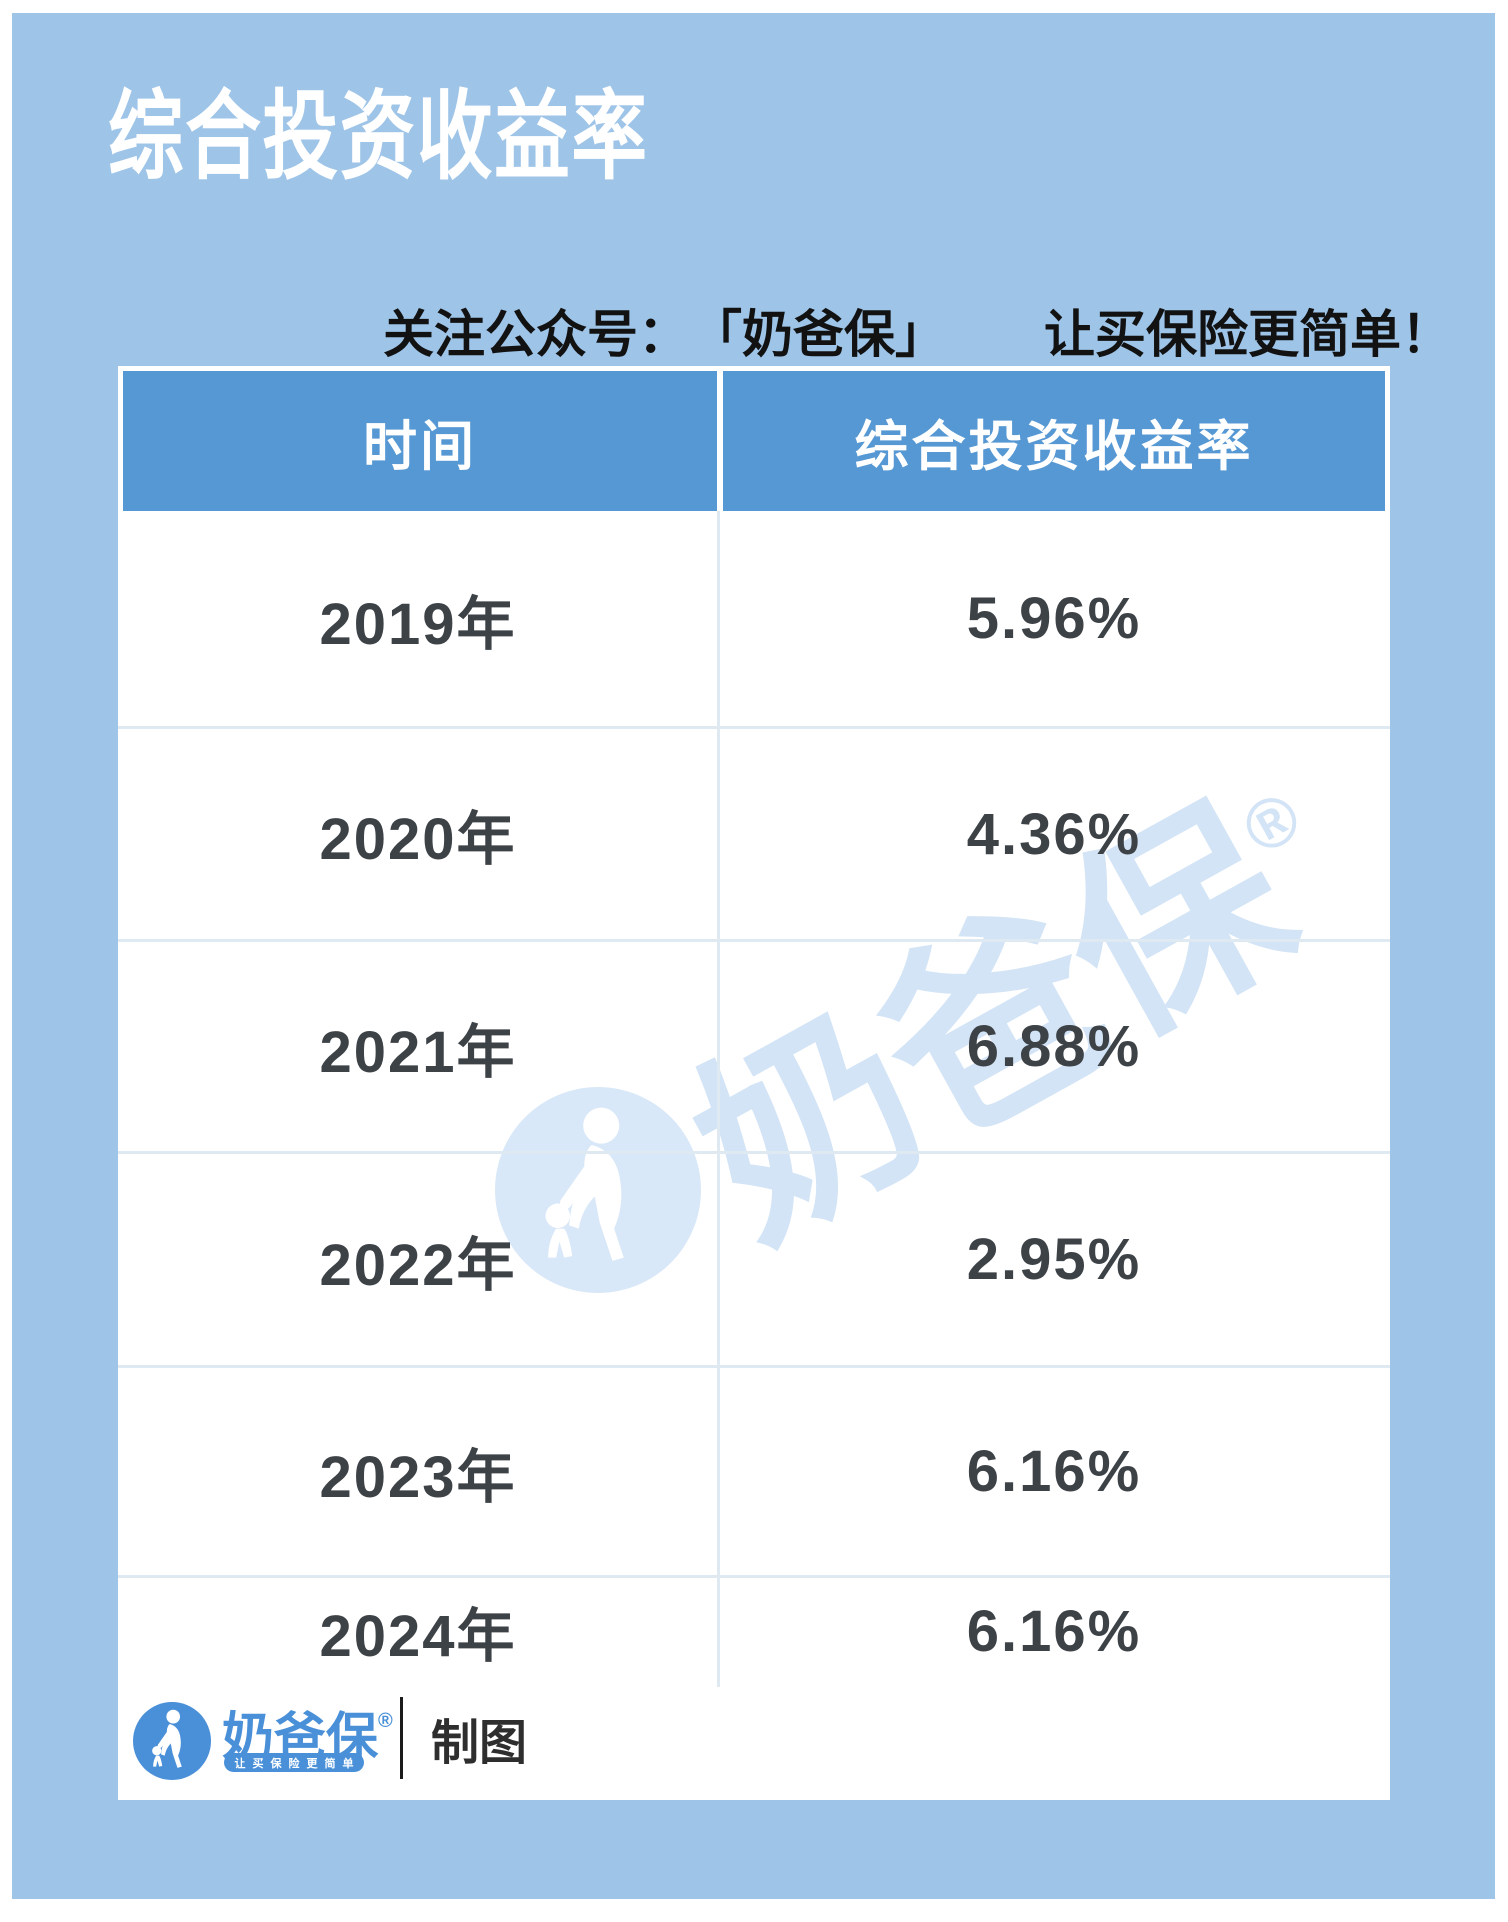  I want to click on value-cell: 2.95%, so click(1054, 1259).